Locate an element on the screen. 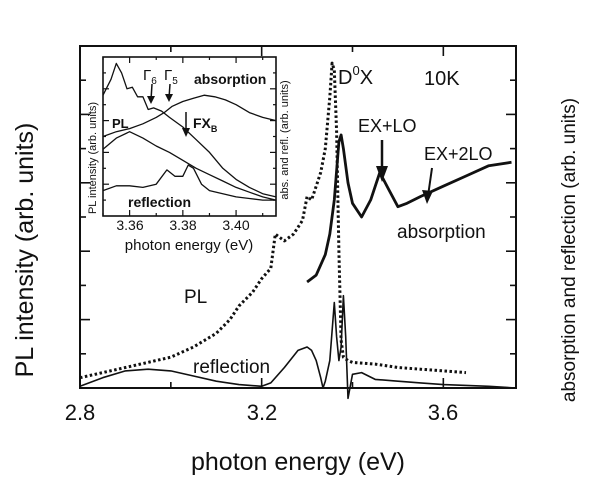 This screenshot has height=485, width=589. main-xtick-label: 2.8 is located at coordinates (80, 412).